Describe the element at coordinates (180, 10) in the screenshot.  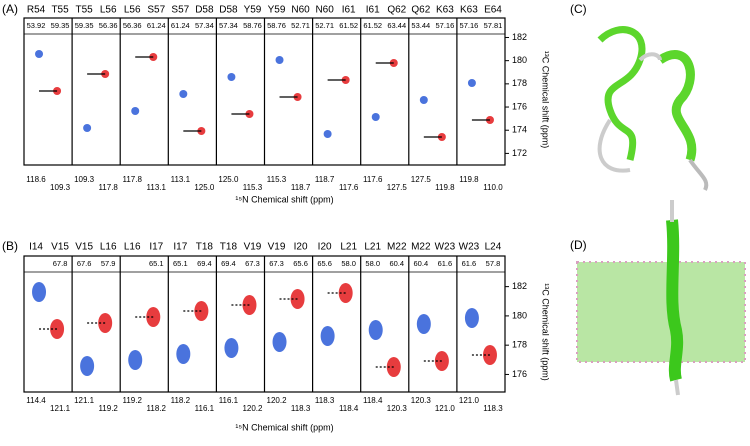
I see `residue-label: S57` at that location.